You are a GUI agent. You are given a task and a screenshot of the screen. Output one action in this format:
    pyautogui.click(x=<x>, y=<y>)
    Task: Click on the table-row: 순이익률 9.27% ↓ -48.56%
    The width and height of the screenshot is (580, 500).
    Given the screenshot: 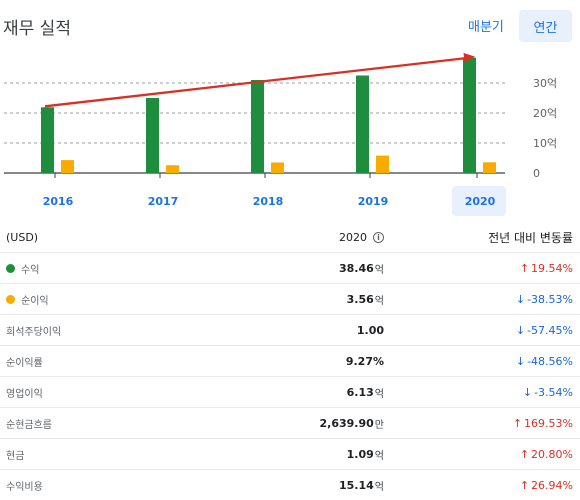 What is the action you would take?
    pyautogui.click(x=290, y=361)
    